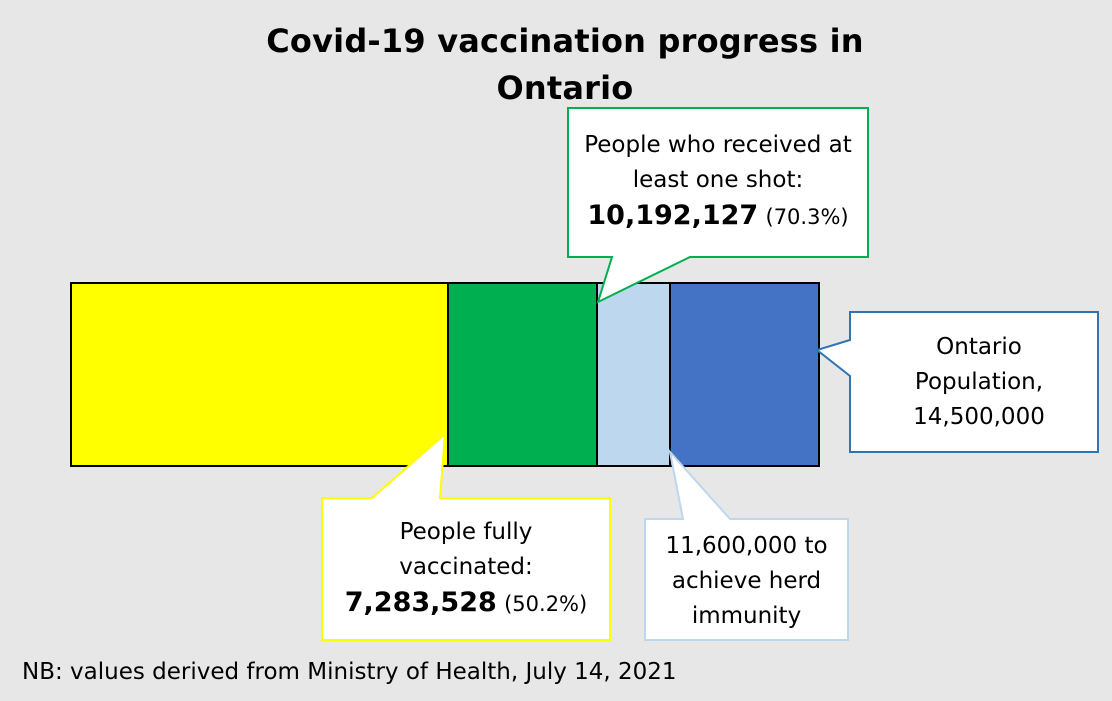 The width and height of the screenshot is (1112, 701). I want to click on fully-vaccinated-percent: (50.2%), so click(546, 604).